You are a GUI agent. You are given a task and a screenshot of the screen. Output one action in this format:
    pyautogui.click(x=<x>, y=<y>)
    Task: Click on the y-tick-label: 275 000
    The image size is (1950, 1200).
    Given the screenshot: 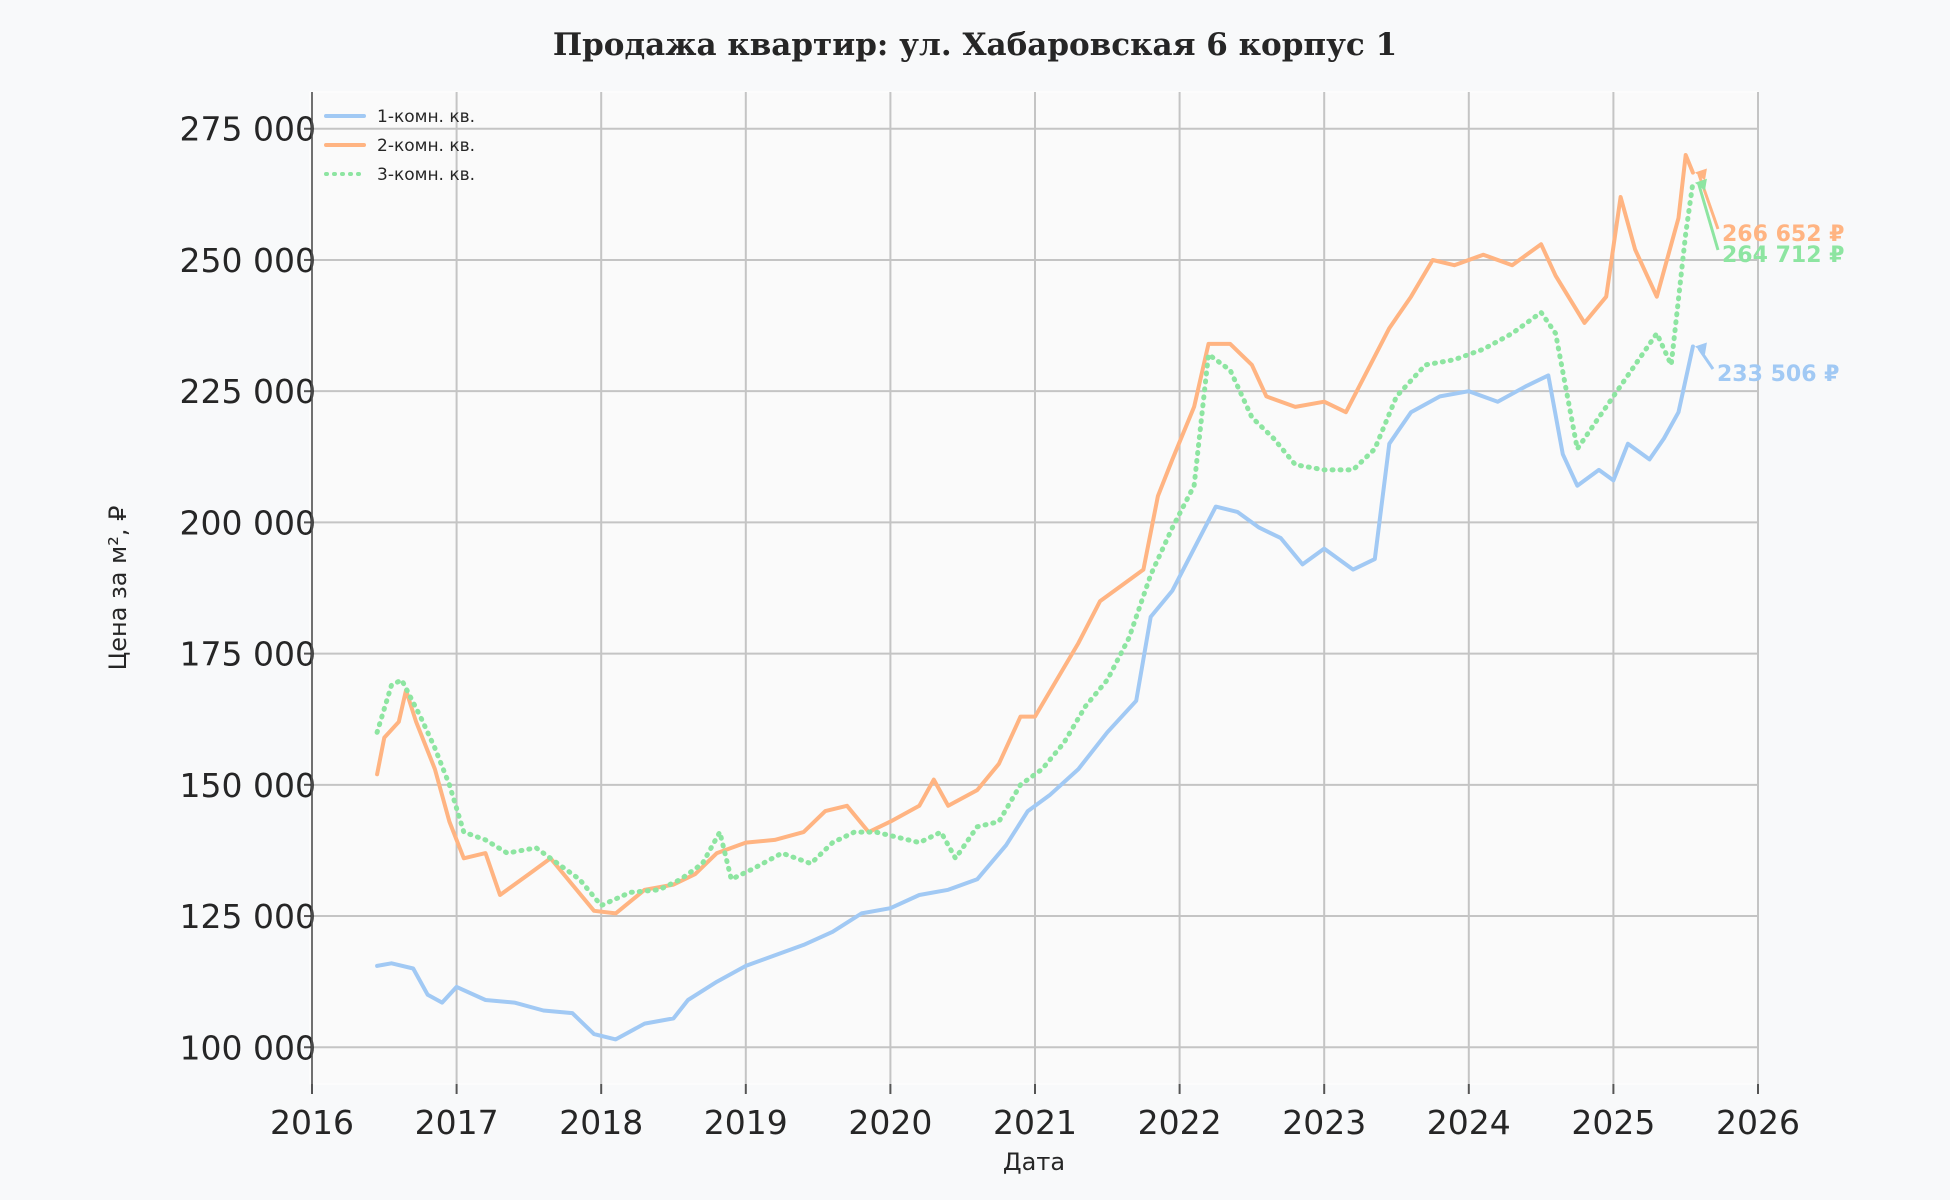 What is the action you would take?
    pyautogui.click(x=248, y=129)
    